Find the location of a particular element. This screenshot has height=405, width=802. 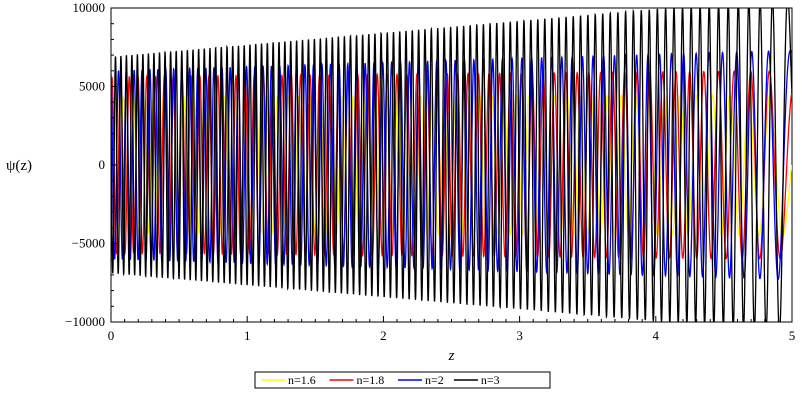

legend-label: n=1.8 is located at coordinates (371, 380).